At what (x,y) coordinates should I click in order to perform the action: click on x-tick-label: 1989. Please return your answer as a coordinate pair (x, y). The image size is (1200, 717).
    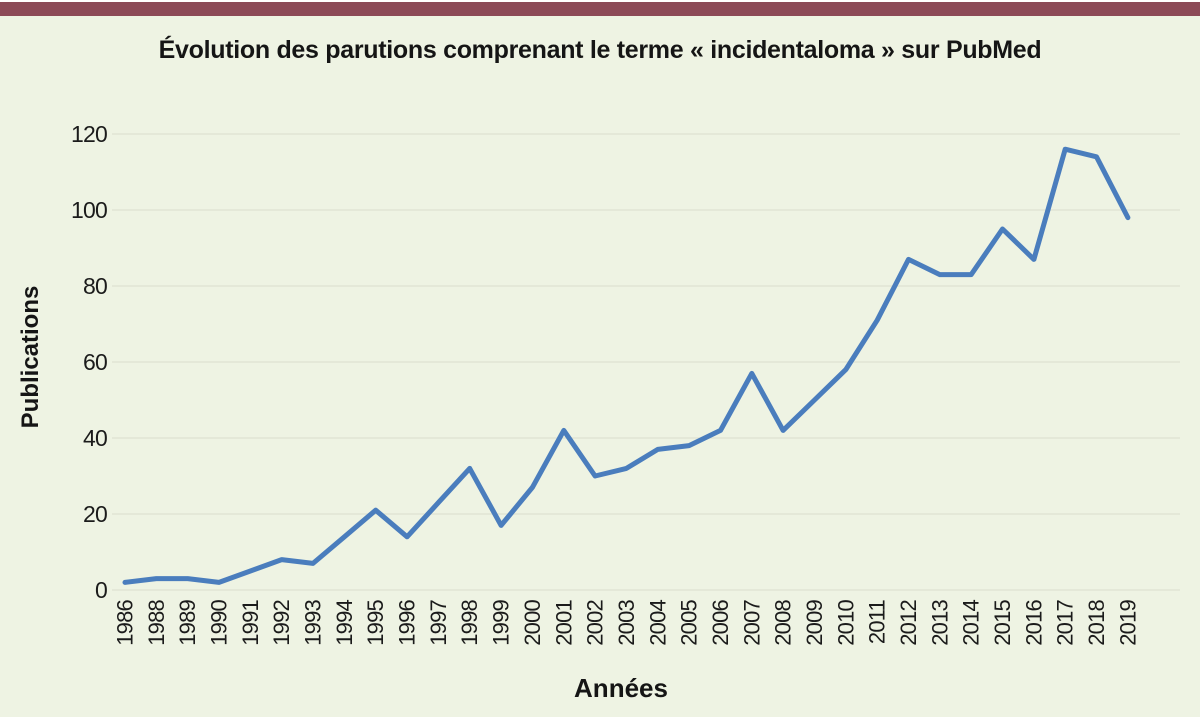
    Looking at the image, I should click on (187, 622).